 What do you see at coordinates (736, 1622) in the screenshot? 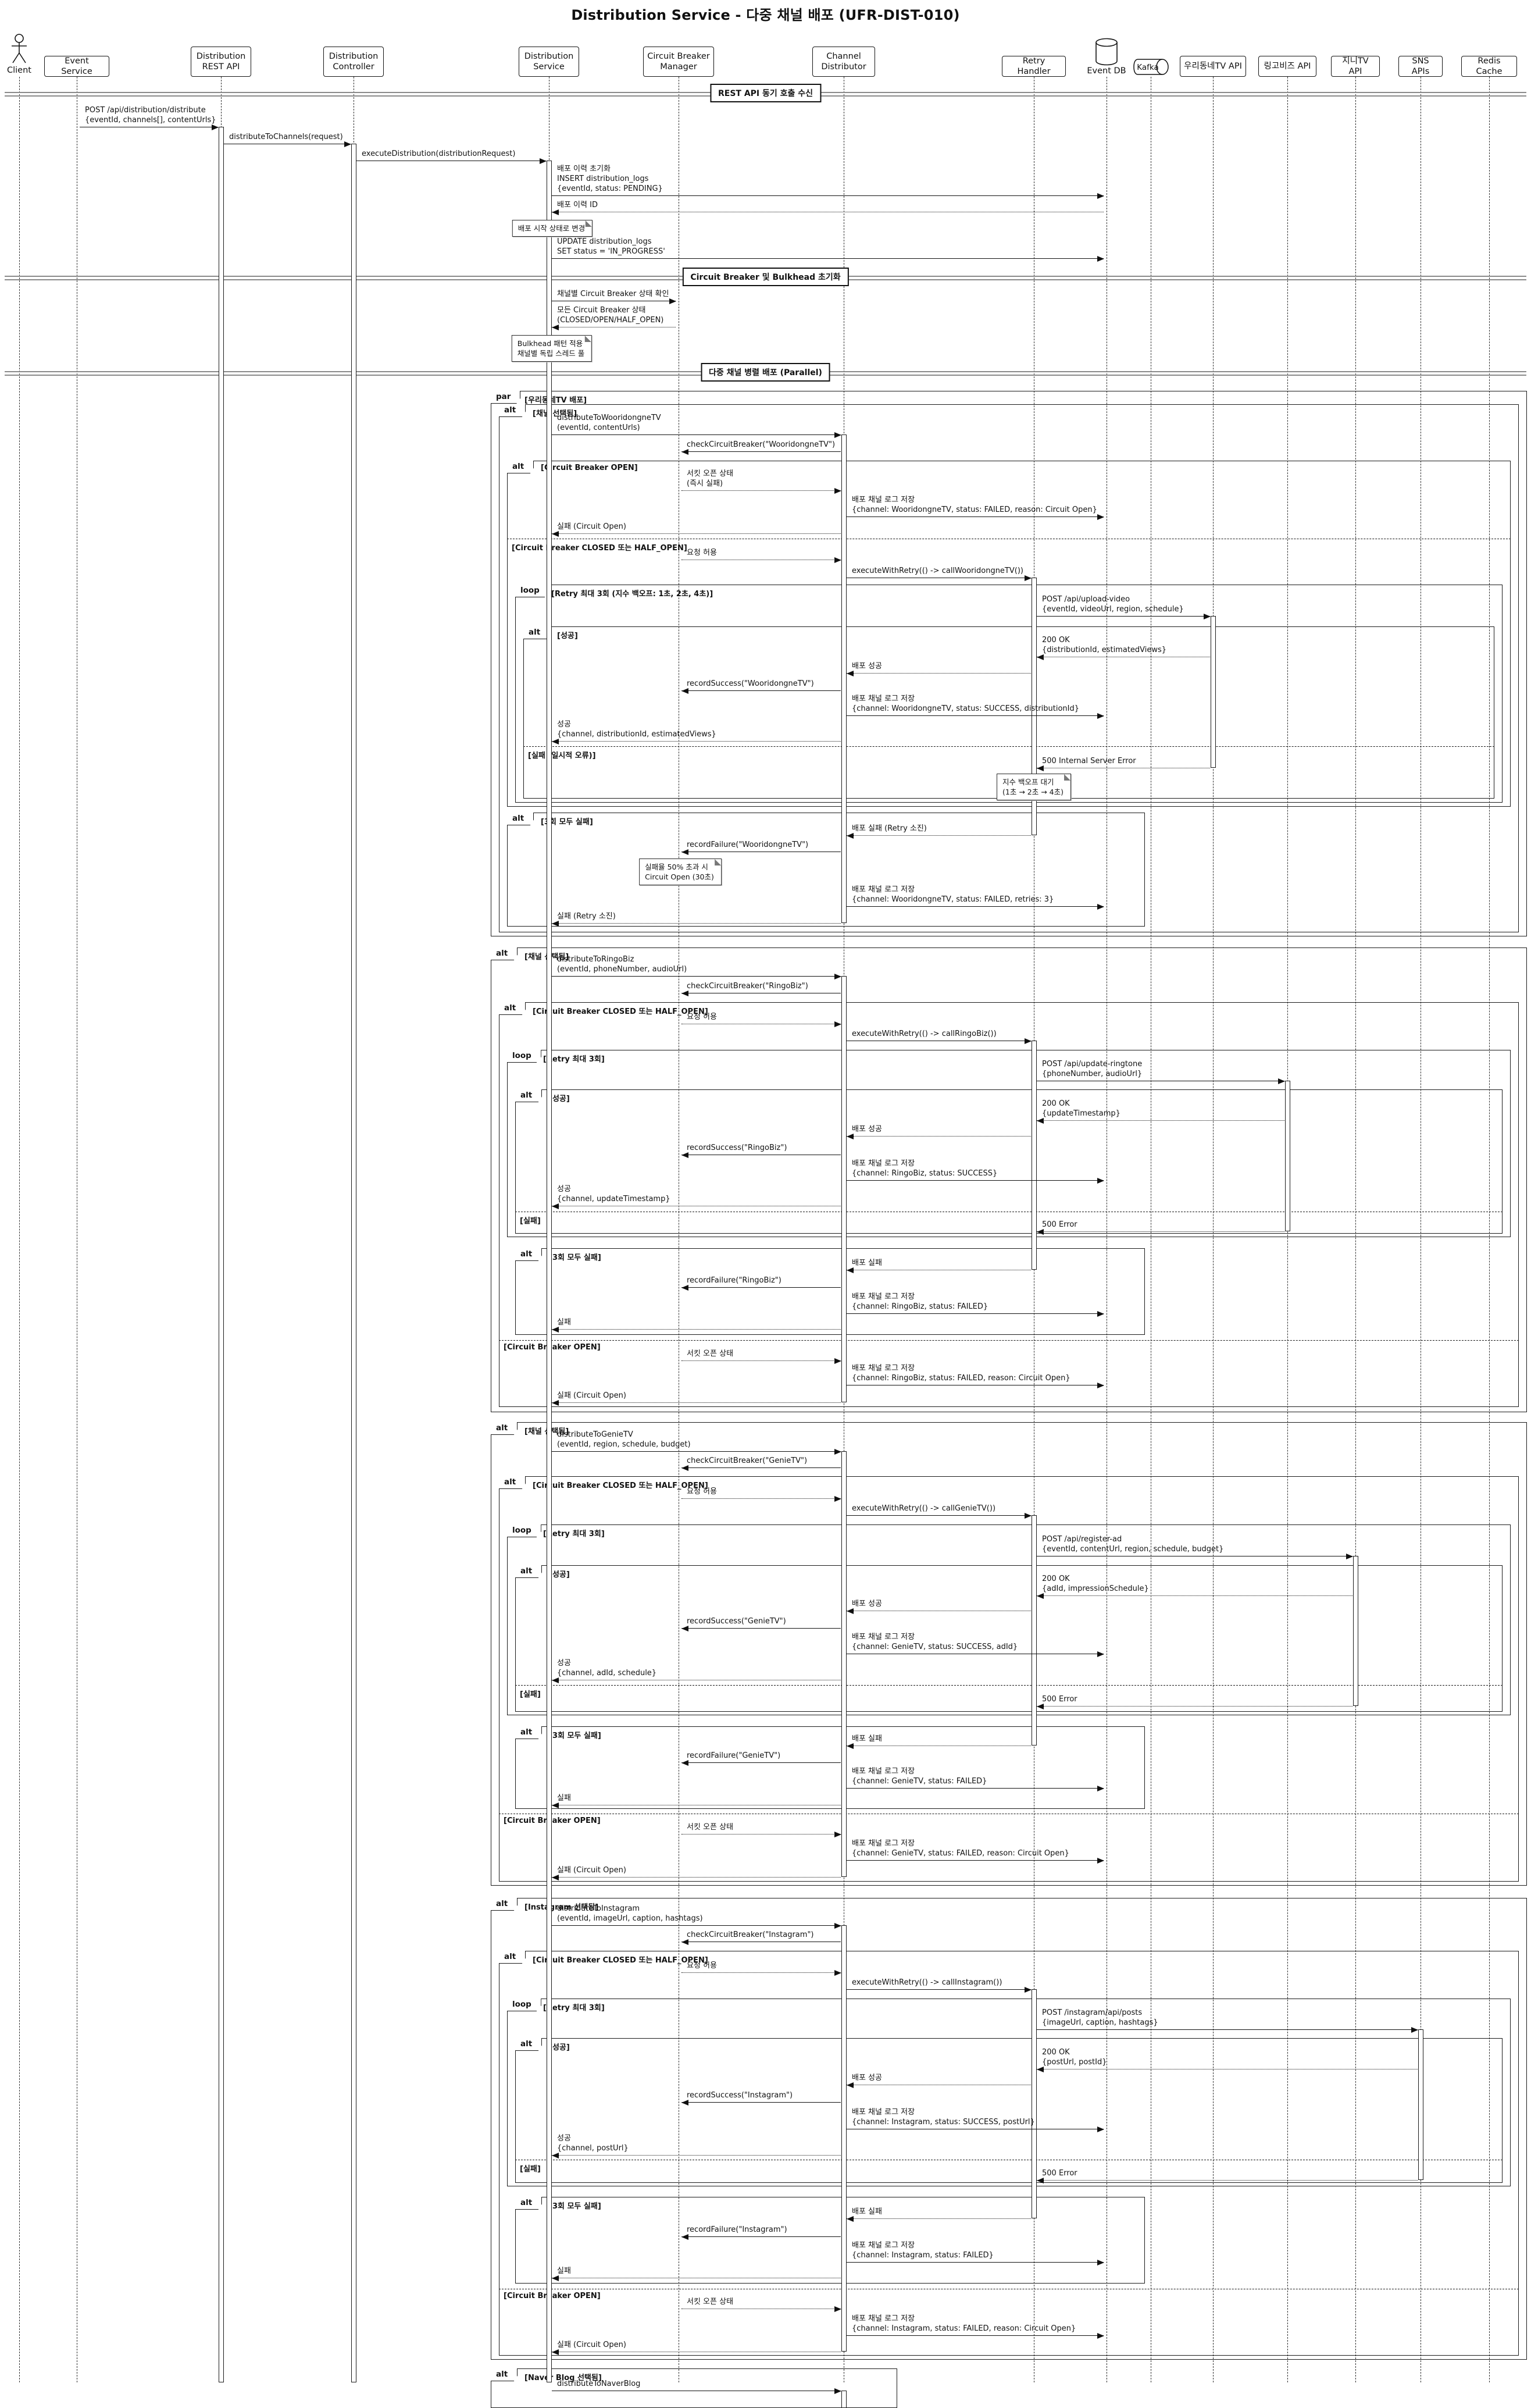
I see `message-label-51: recordSuccess("GenieTV")` at bounding box center [736, 1622].